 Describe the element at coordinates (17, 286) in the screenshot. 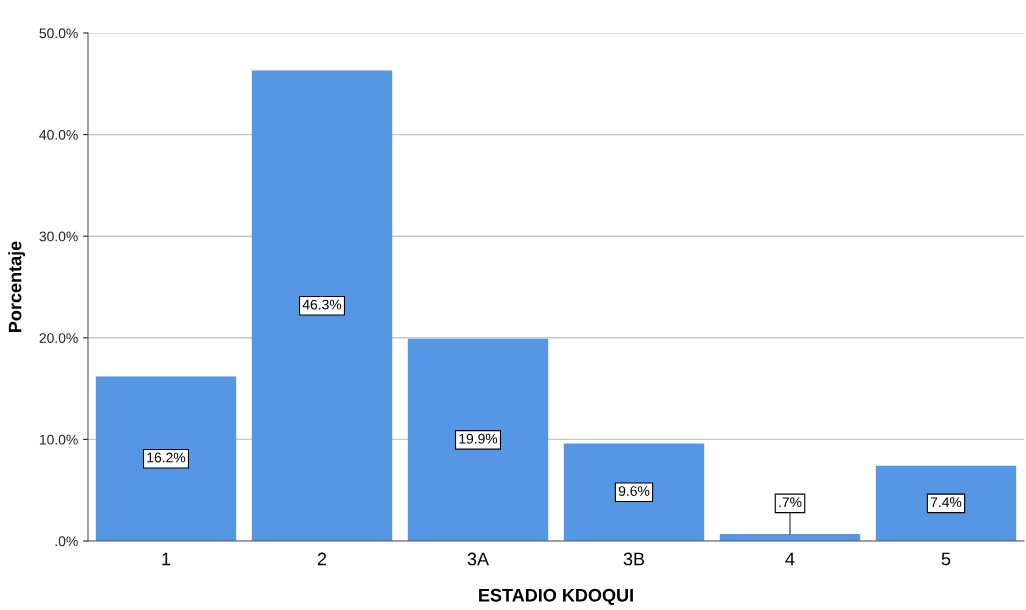

I see `y-axis-title: Porcentaje` at that location.